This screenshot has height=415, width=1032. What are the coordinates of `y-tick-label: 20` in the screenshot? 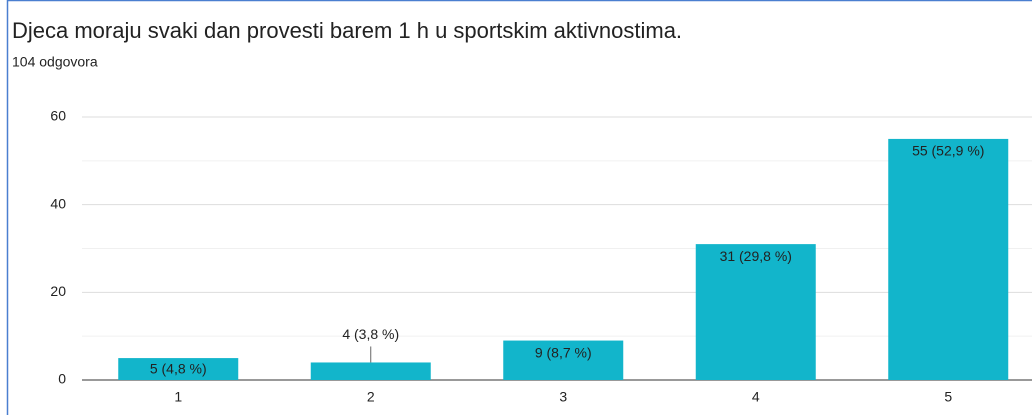 It's located at (58, 291).